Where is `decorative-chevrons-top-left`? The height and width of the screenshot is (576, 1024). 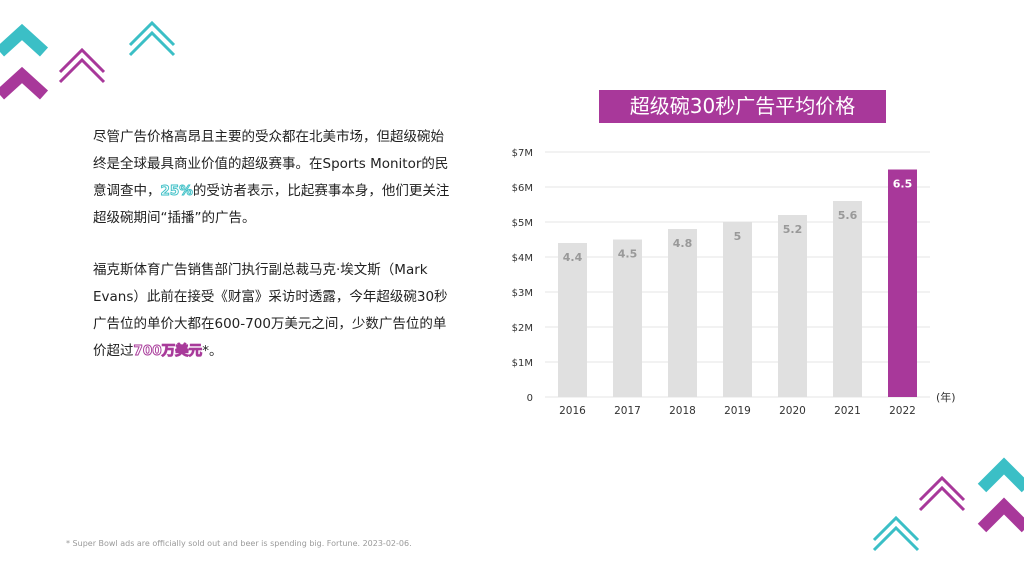 decorative-chevrons-top-left is located at coordinates (88, 60).